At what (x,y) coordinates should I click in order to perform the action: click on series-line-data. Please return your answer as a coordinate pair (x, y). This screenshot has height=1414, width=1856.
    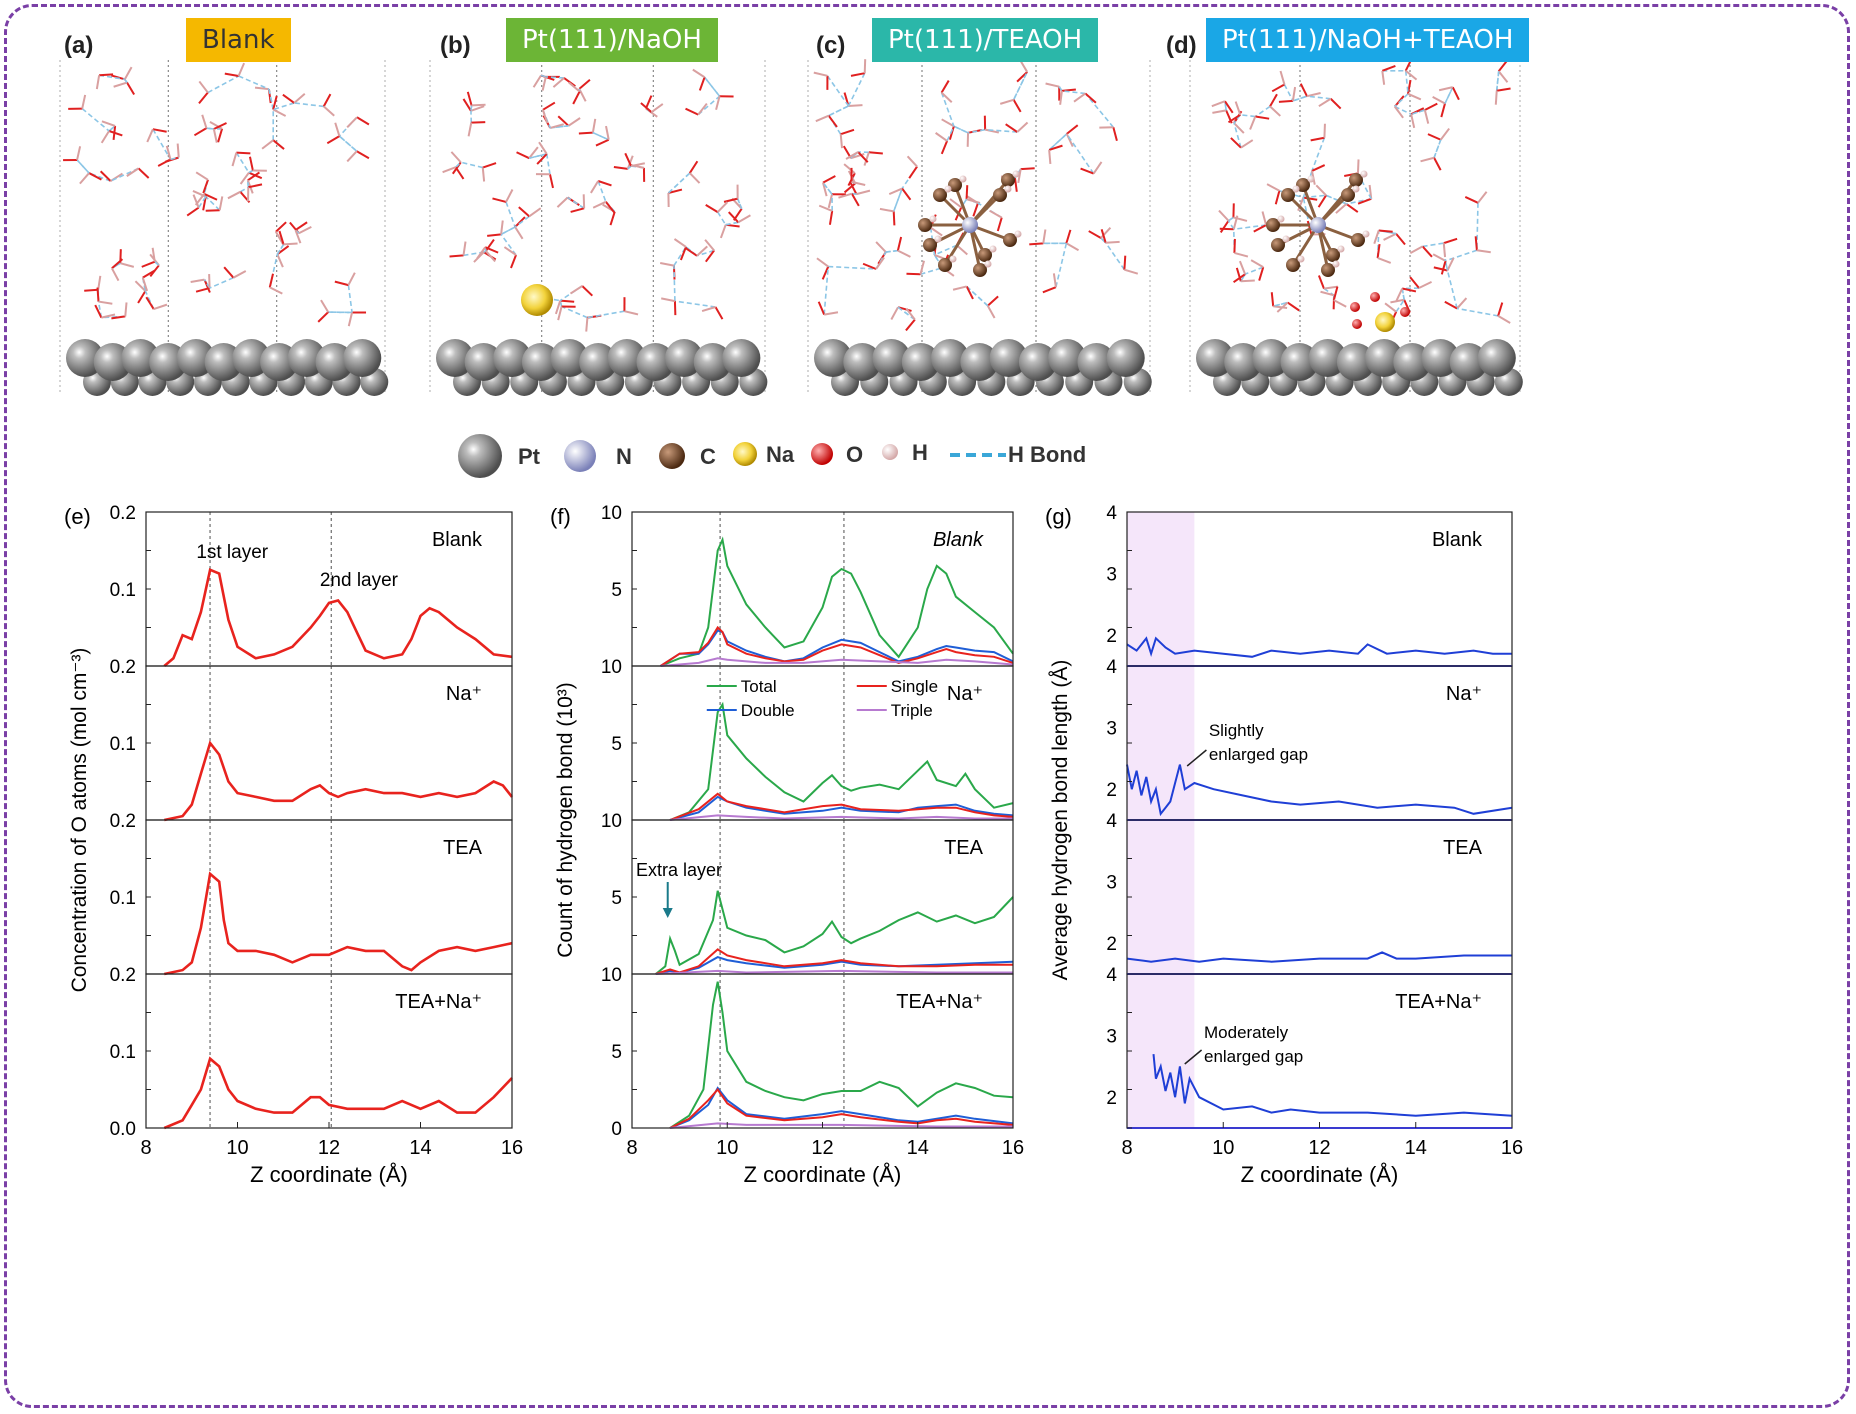
    Looking at the image, I should click on (1319, 647).